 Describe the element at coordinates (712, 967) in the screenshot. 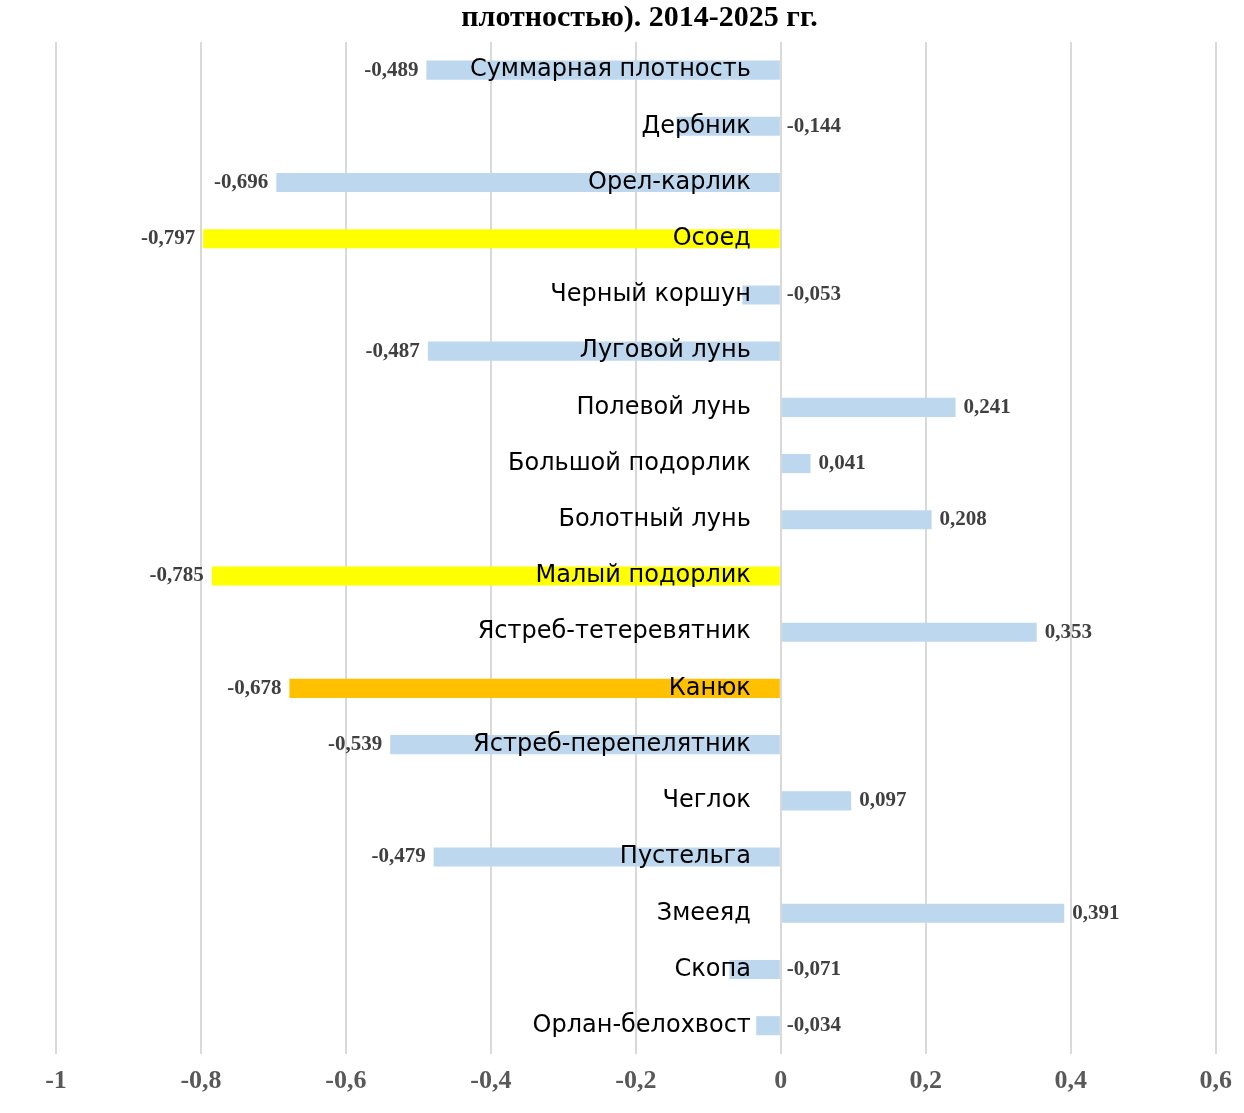

I see `y-tick-label: Скопа` at that location.